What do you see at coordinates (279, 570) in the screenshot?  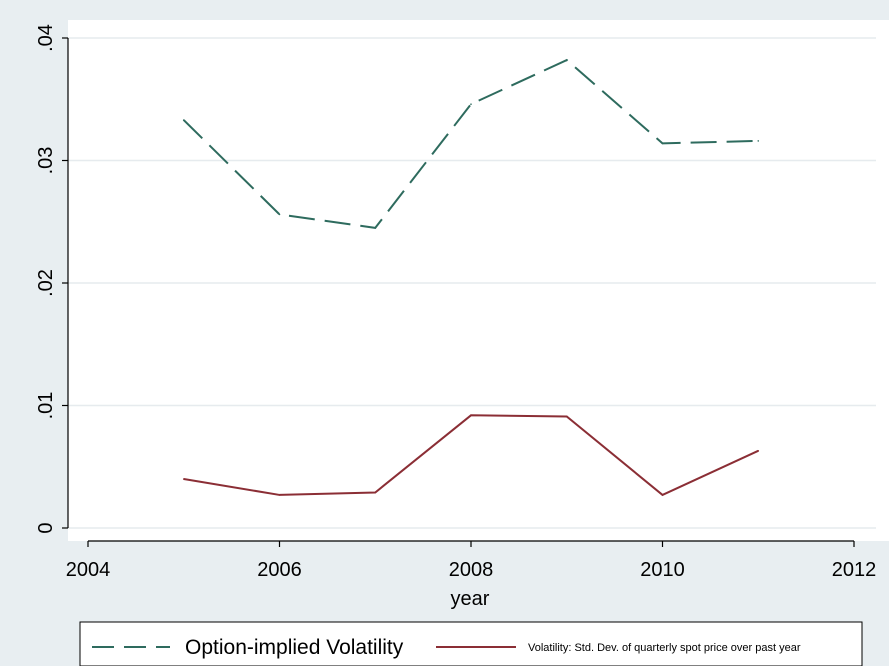 I see `x-tick-label: 2006` at bounding box center [279, 570].